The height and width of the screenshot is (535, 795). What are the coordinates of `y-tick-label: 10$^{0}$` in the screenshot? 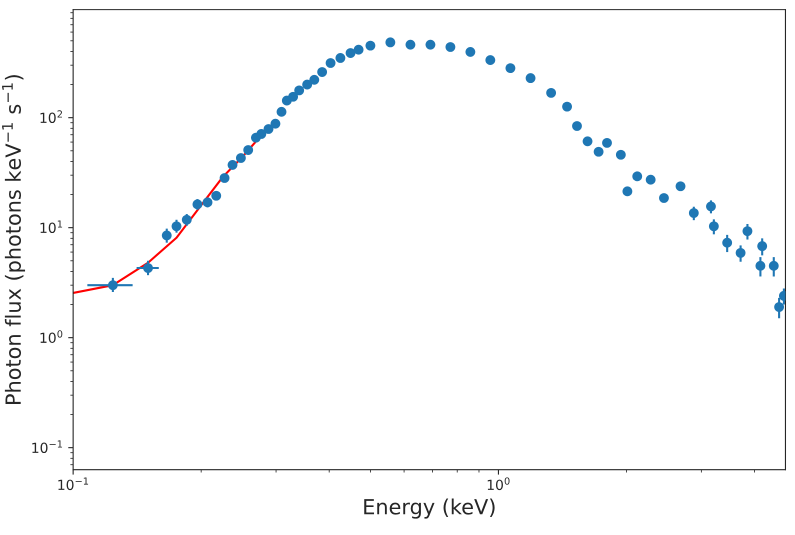 It's located at (51, 337).